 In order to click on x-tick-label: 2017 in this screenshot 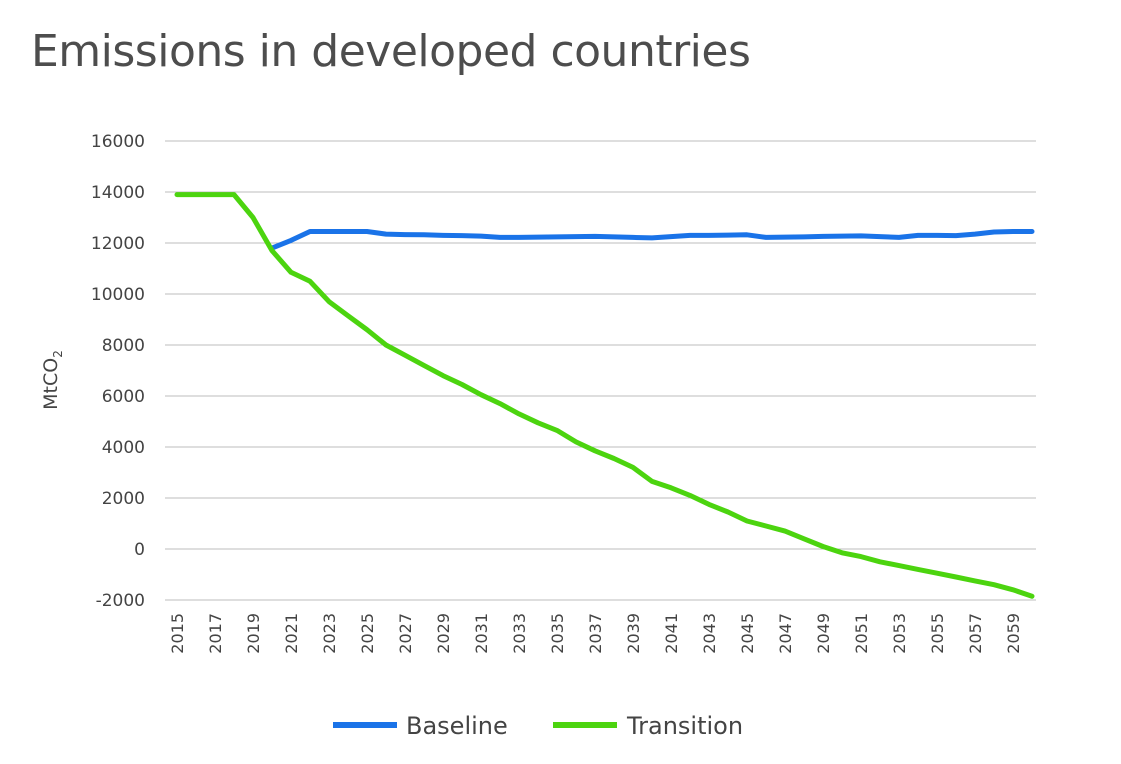, I will do `click(215, 633)`.